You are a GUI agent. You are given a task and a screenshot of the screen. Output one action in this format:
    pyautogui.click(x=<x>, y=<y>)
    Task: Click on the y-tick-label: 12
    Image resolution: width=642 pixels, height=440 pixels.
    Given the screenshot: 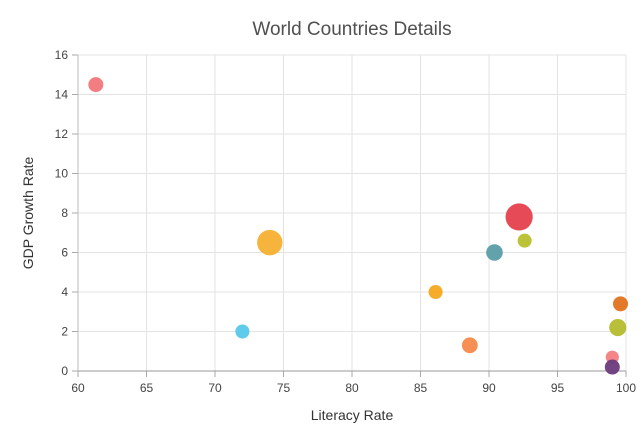 What is the action you would take?
    pyautogui.click(x=62, y=134)
    